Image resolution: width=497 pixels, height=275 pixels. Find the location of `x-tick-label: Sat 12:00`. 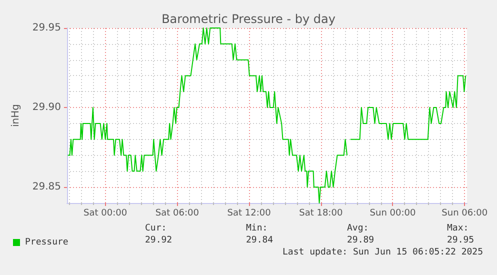

x-tick-label: Sat 12:00 is located at coordinates (249, 213).